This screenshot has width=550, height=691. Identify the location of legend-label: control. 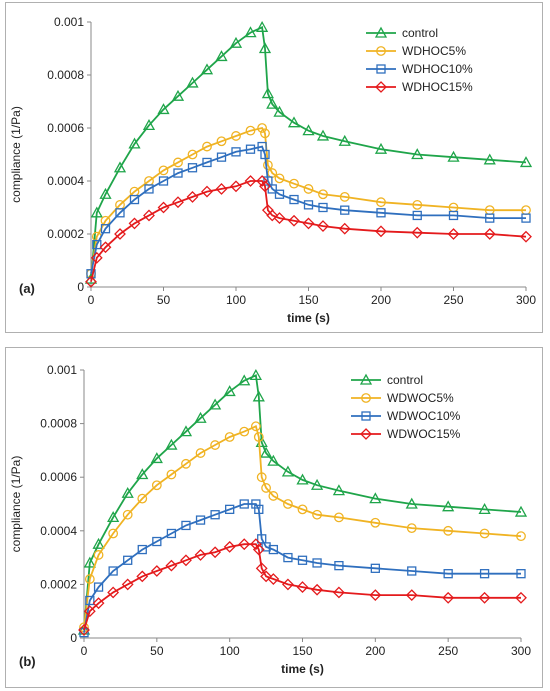
(420, 33).